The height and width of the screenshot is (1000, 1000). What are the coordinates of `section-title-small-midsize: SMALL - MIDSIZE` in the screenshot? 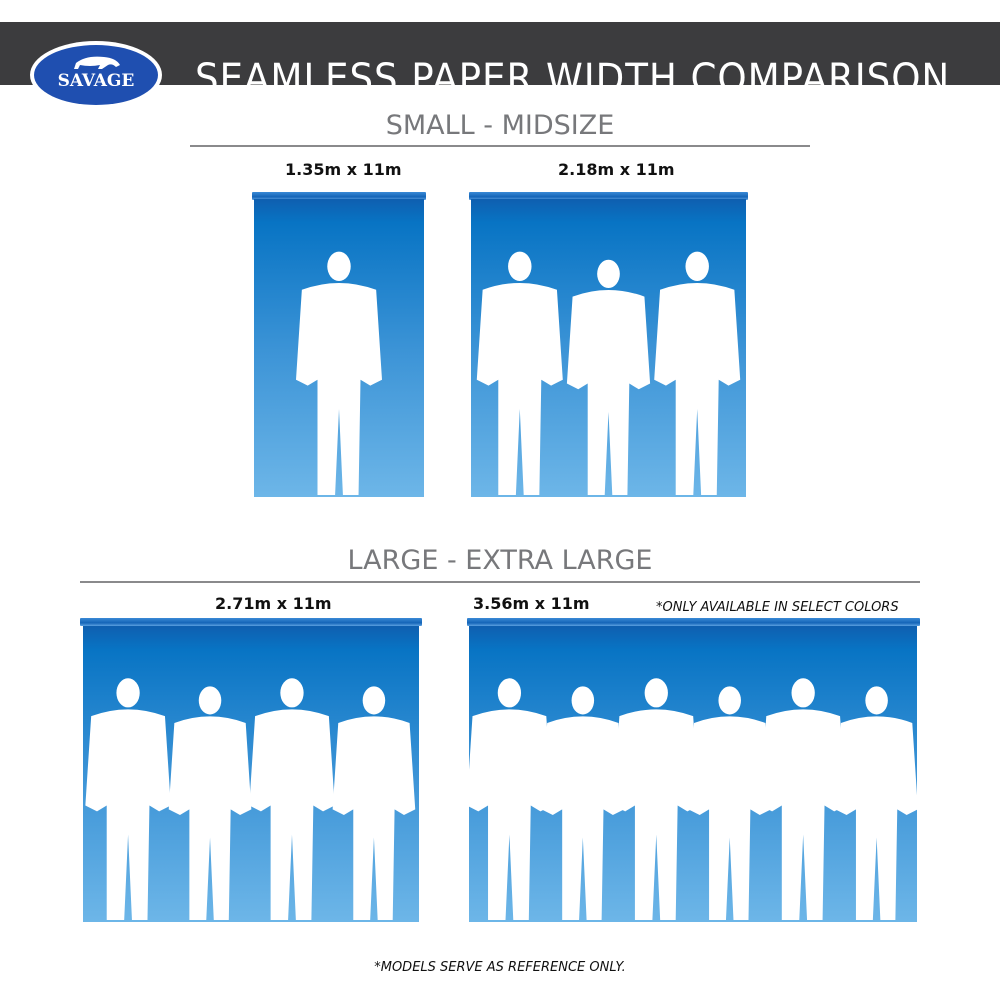 It's located at (500, 125).